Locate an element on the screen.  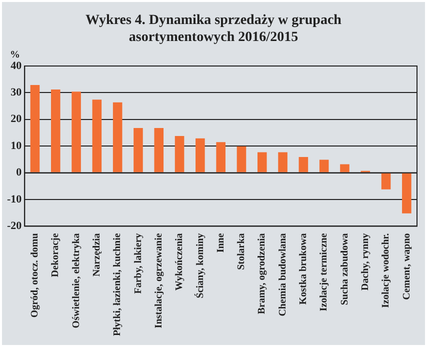
x-tick-label: Narzędzia is located at coordinates (97, 255).